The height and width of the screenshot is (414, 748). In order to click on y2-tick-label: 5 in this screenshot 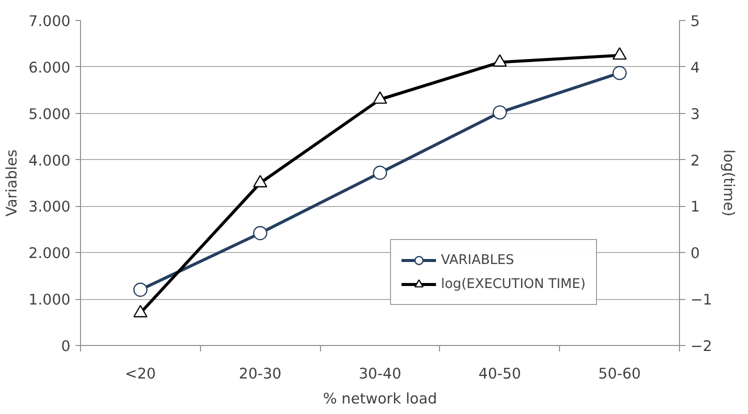, I will do `click(695, 21)`.